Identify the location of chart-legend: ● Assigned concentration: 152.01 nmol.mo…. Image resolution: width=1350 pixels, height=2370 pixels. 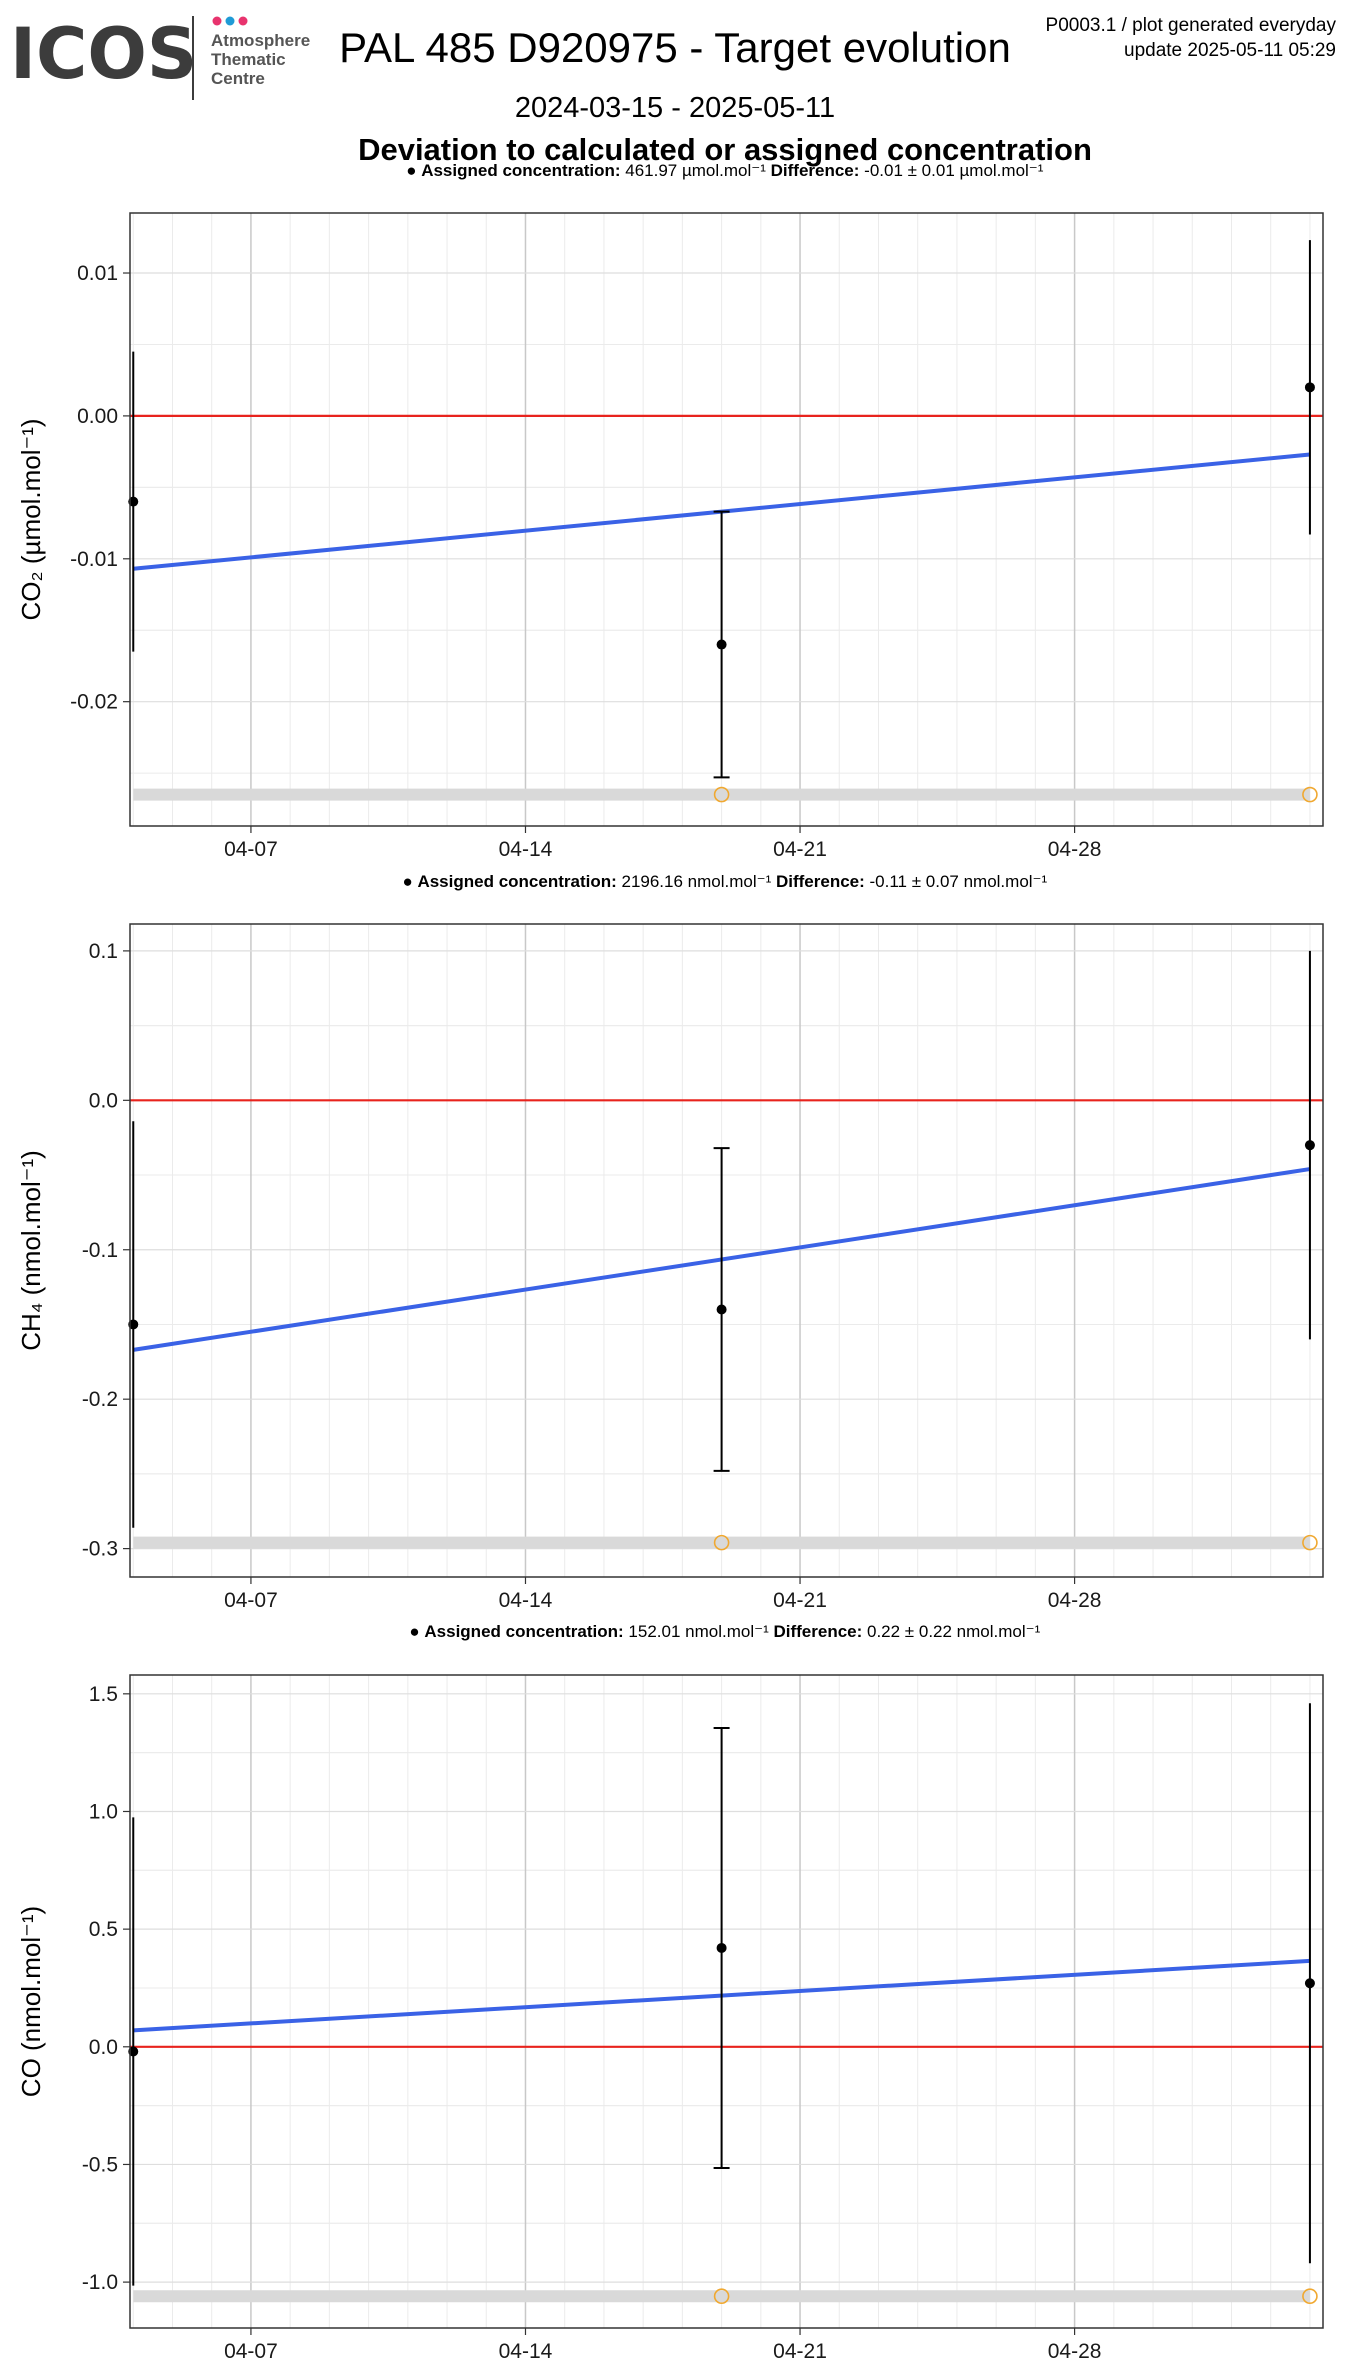
(724, 1631).